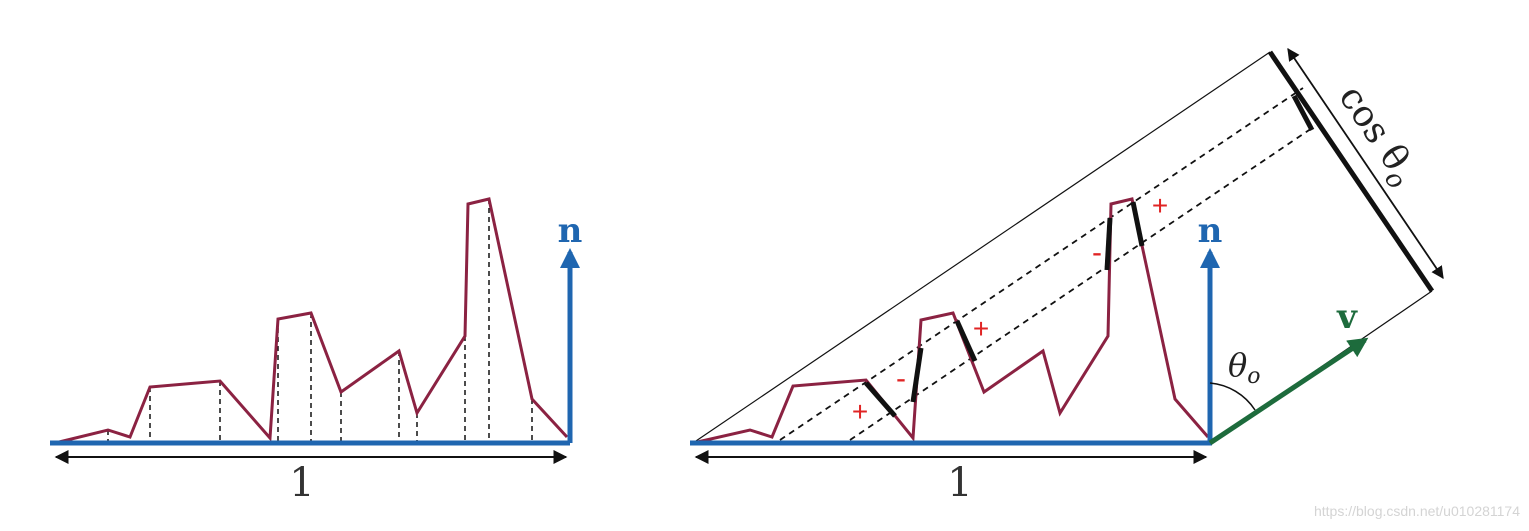 This screenshot has height=531, width=1529. I want to click on projected-area-arrow, so click(1365, 163).